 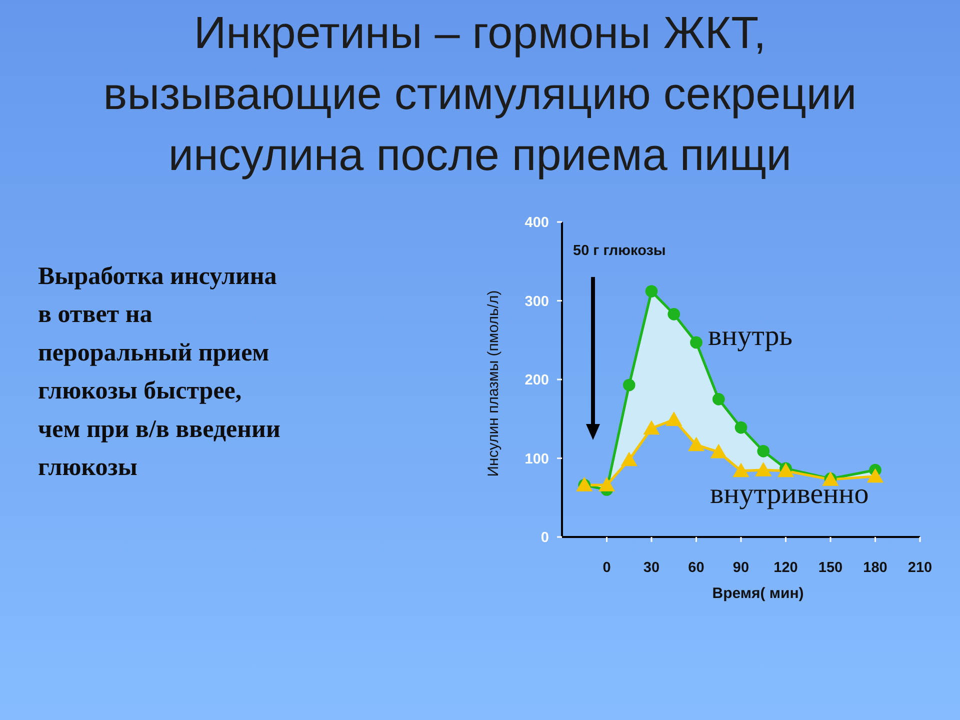 What do you see at coordinates (741, 568) in the screenshot?
I see `x-tick-label: 90` at bounding box center [741, 568].